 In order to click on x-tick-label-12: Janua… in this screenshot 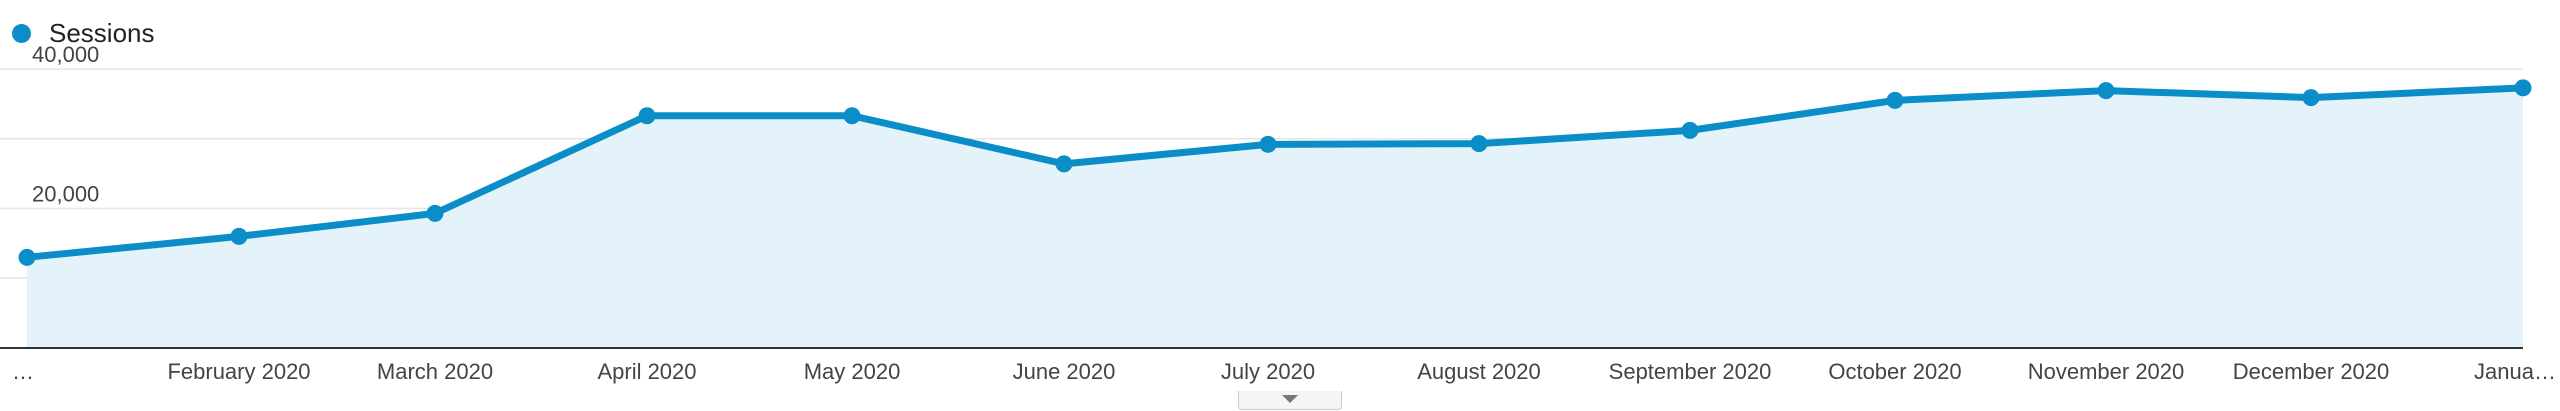, I will do `click(2515, 371)`.